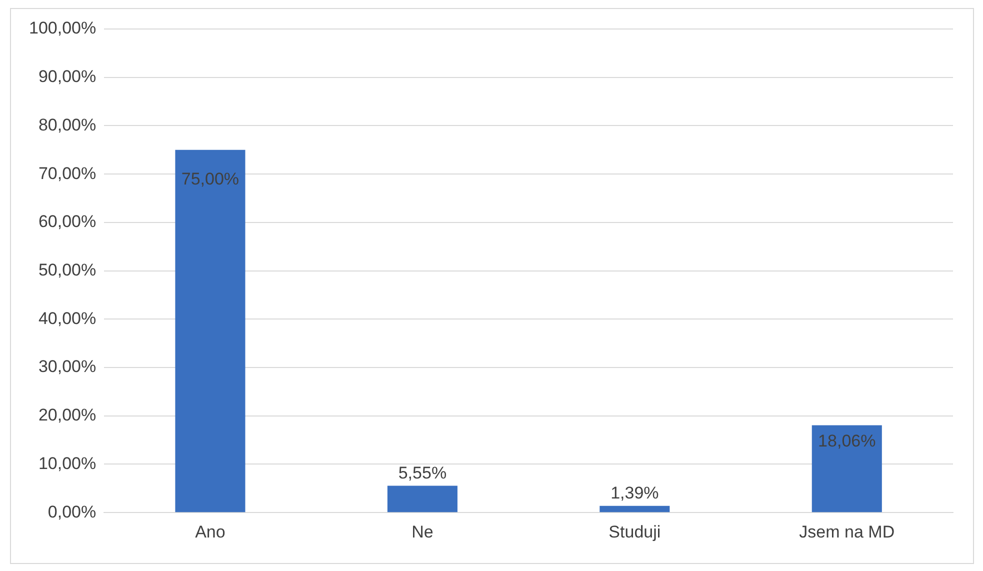 The image size is (983, 571). I want to click on y-tick-label: 60,00%, so click(67, 222).